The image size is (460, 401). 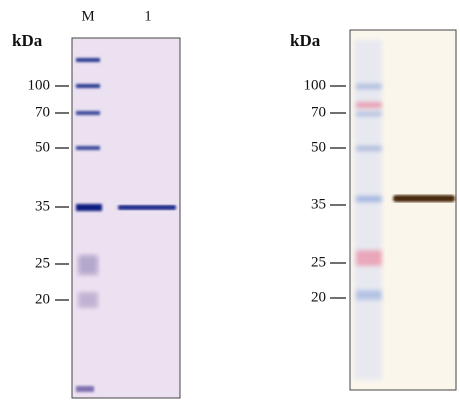 What do you see at coordinates (424, 198) in the screenshot?
I see `band-western` at bounding box center [424, 198].